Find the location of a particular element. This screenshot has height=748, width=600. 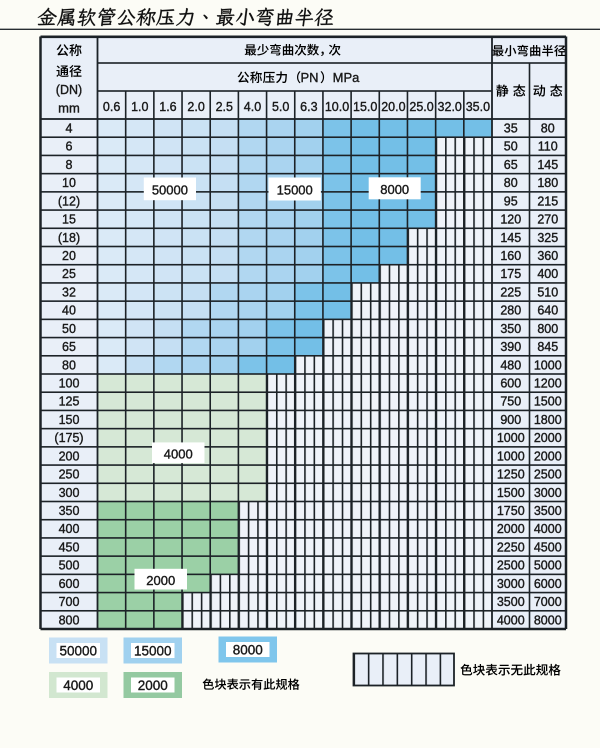

svg-text: 480 is located at coordinates (510, 365).